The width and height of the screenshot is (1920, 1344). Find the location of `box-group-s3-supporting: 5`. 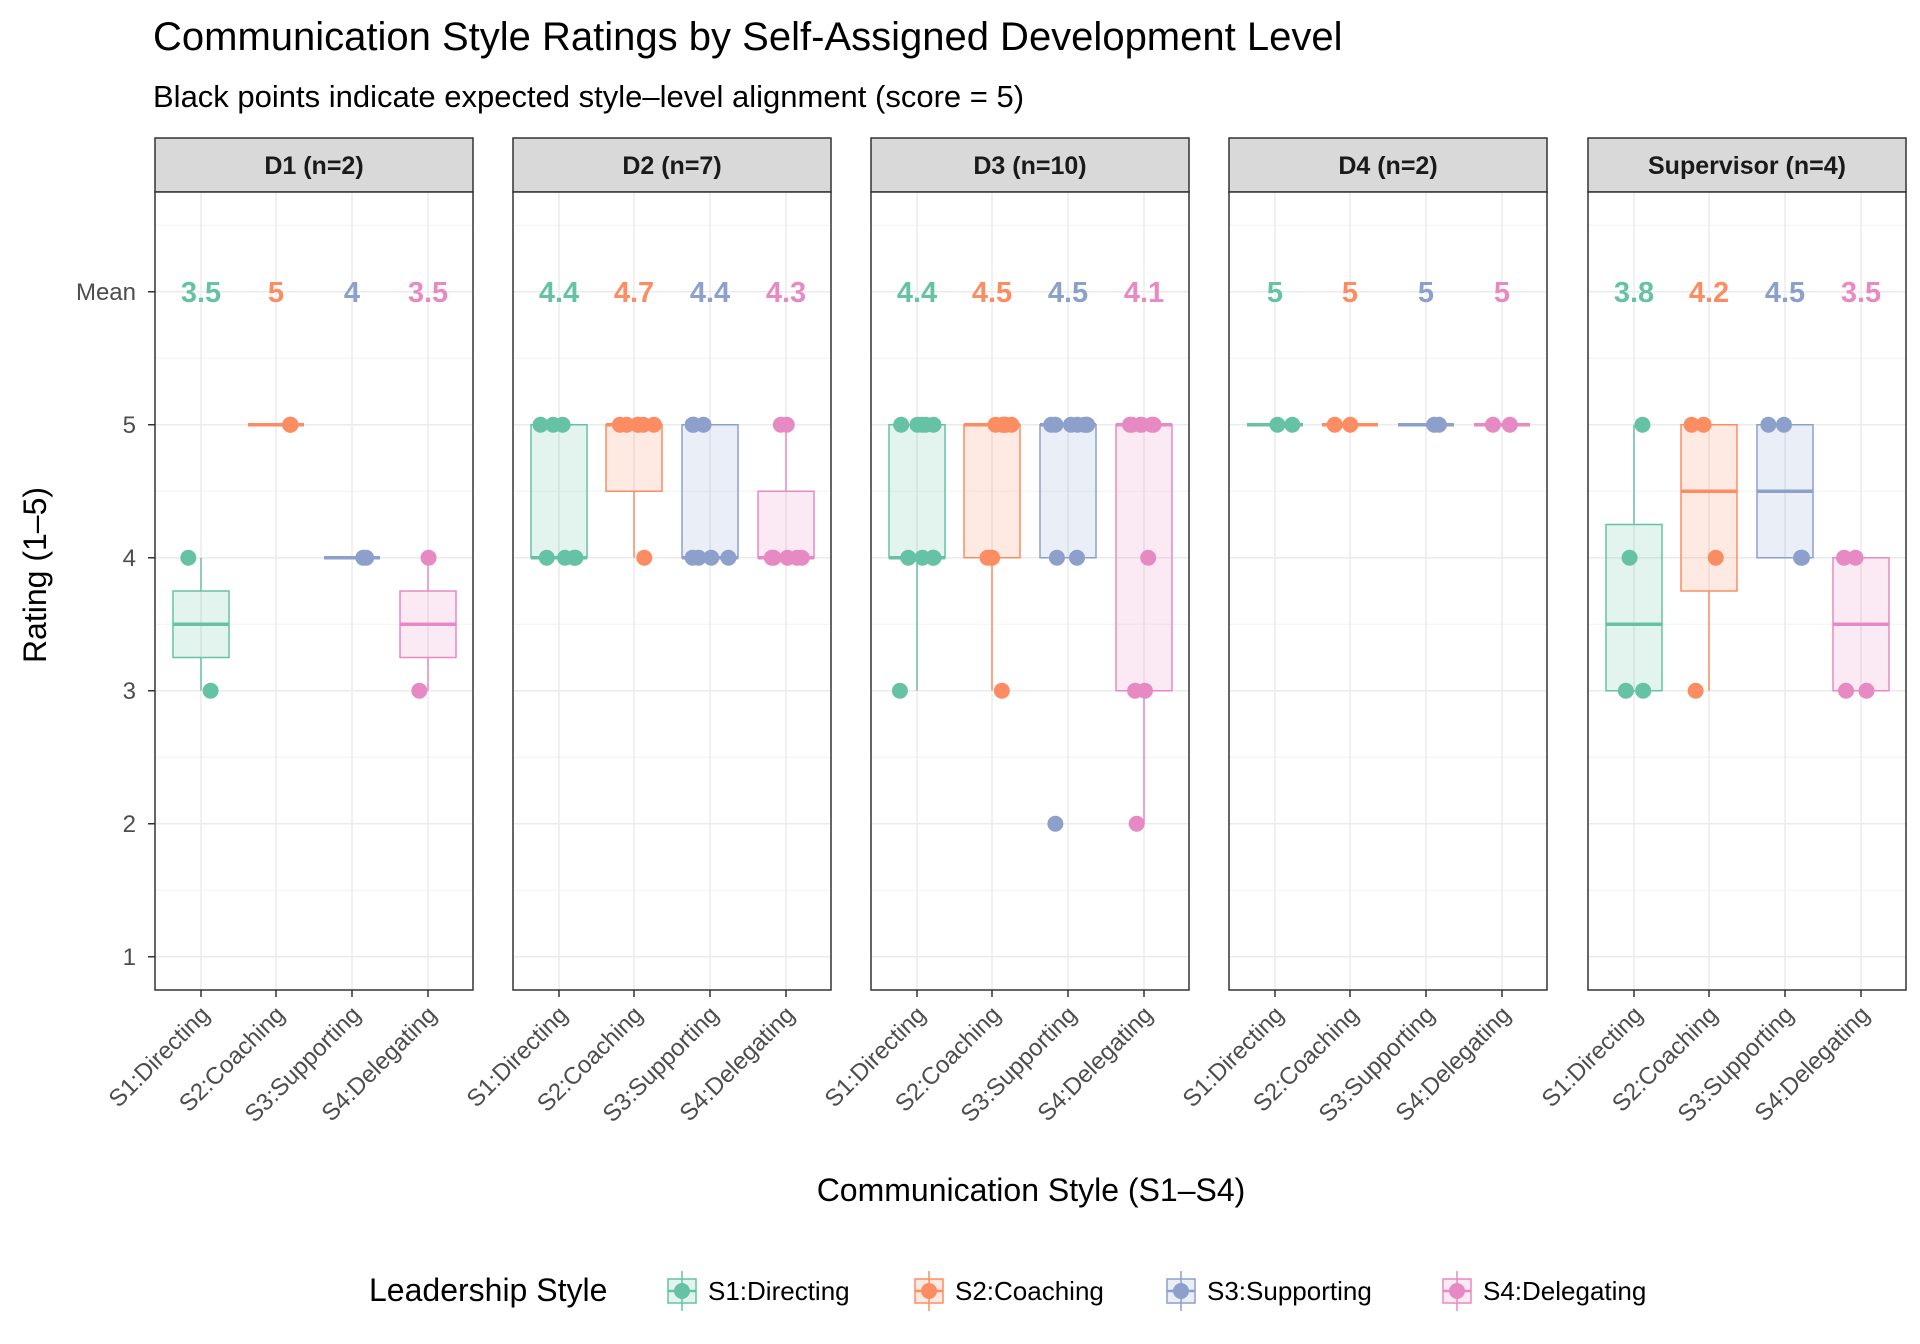

box-group-s3-supporting: 5 is located at coordinates (1426, 355).